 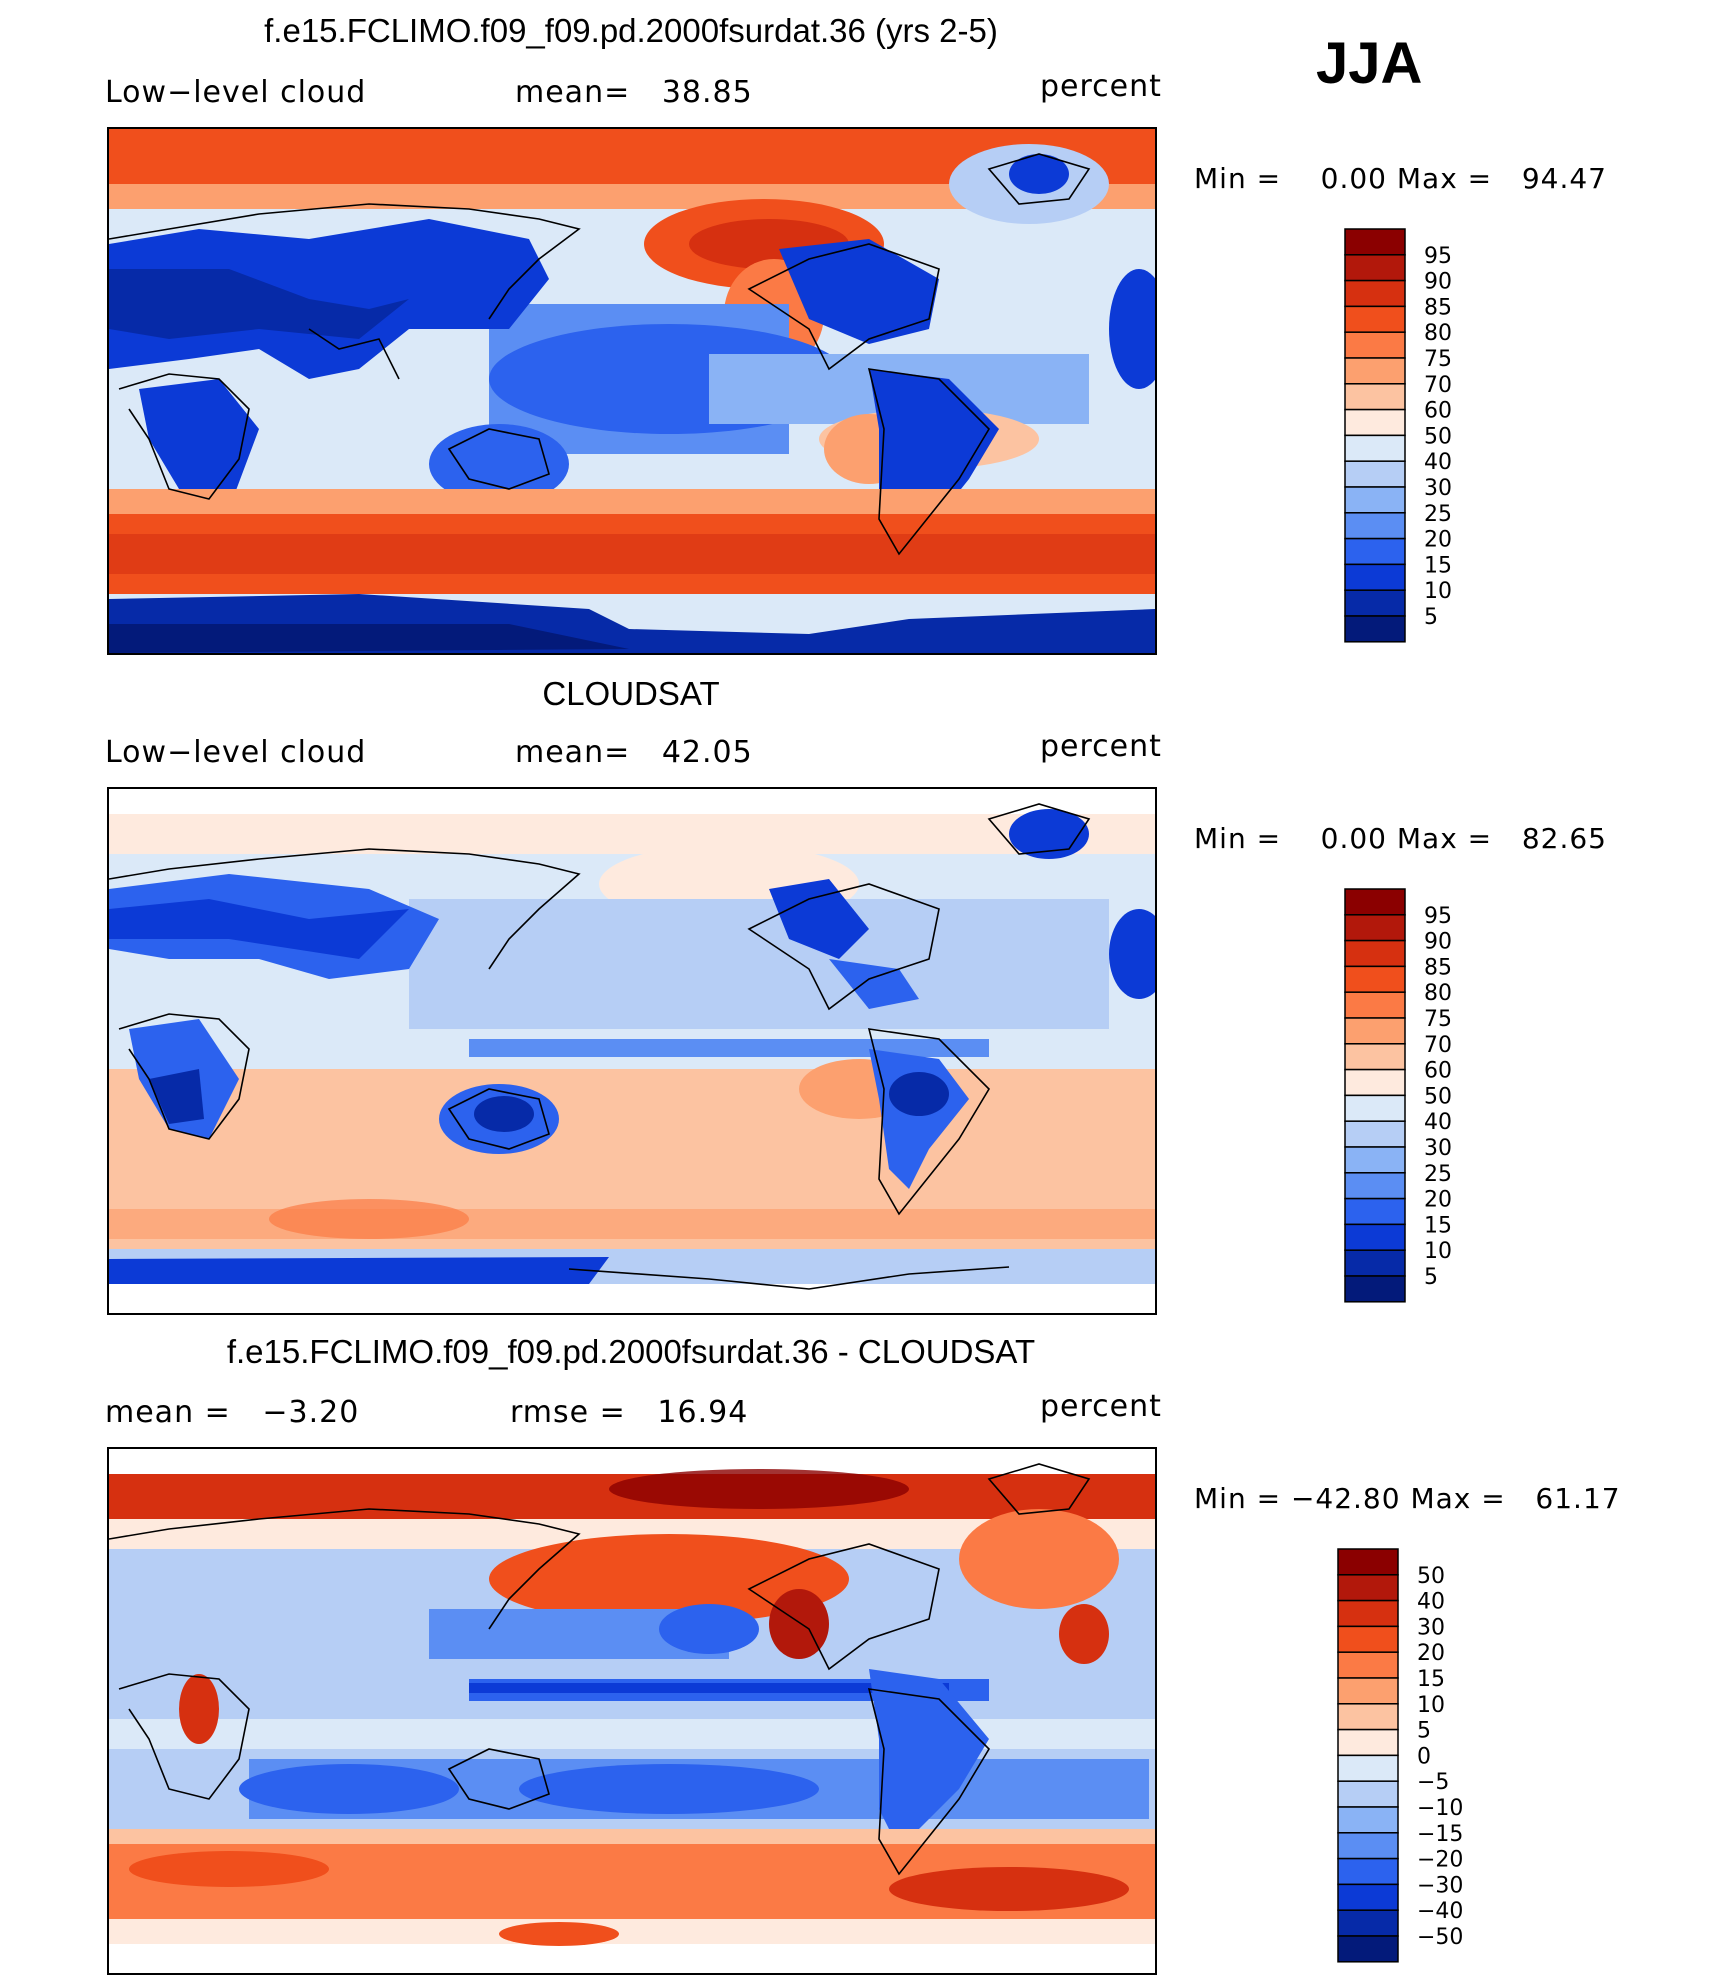 What do you see at coordinates (1438, 942) in the screenshot?
I see `colorbar-tick-label: 90` at bounding box center [1438, 942].